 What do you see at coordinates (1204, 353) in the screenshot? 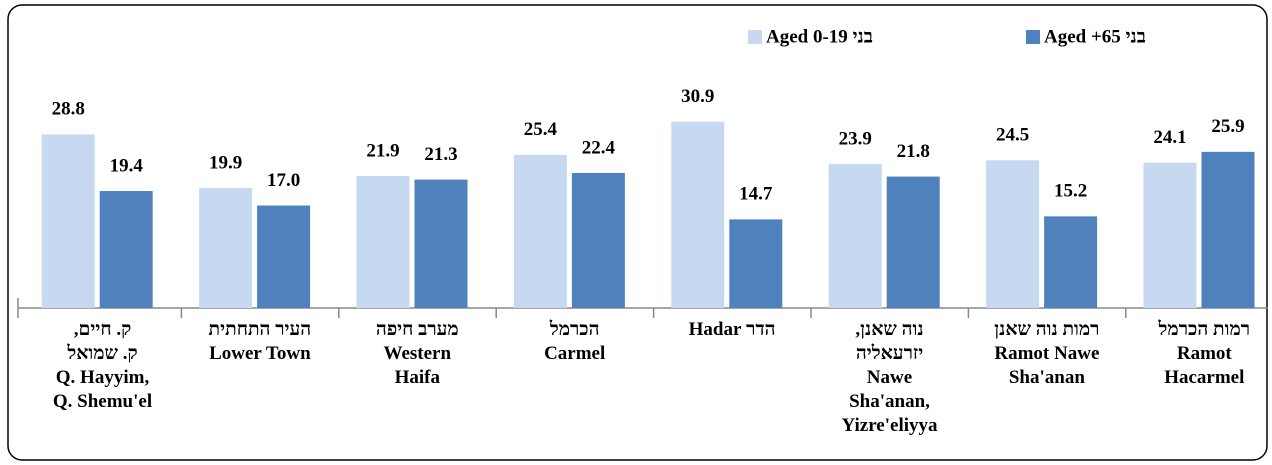
I see `x-tick-label: רמות הכרמל Ramot Hacarmel` at bounding box center [1204, 353].